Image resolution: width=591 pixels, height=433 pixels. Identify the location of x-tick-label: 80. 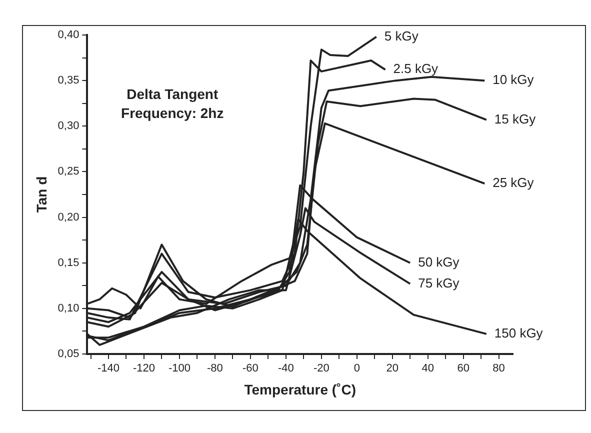
(498, 368).